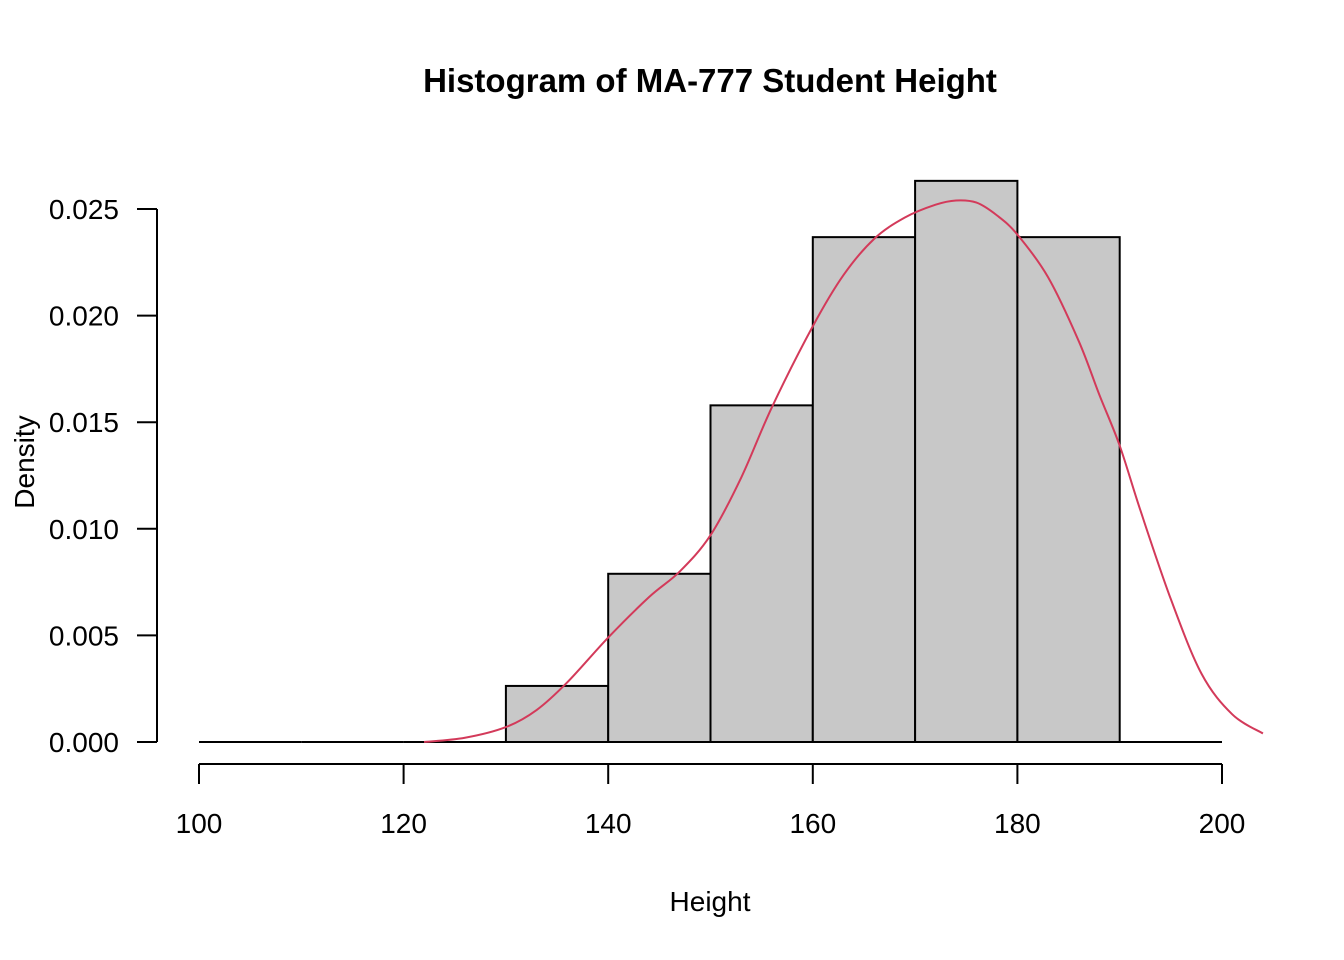 The height and width of the screenshot is (960, 1344). I want to click on x-tick-label: 180, so click(1017, 823).